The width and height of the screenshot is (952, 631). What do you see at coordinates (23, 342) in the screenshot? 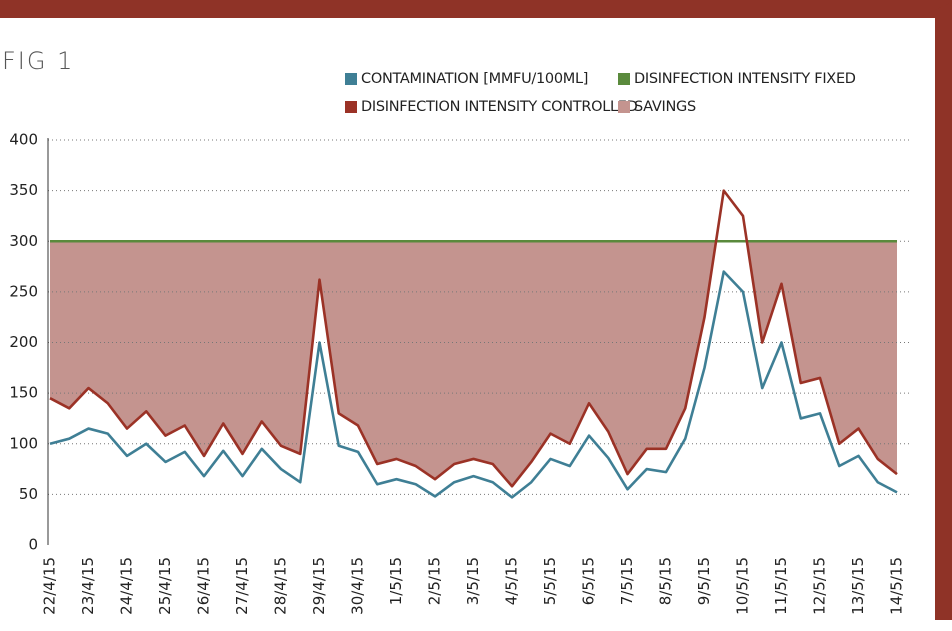
I see `y-tick-label: 200` at bounding box center [23, 342].